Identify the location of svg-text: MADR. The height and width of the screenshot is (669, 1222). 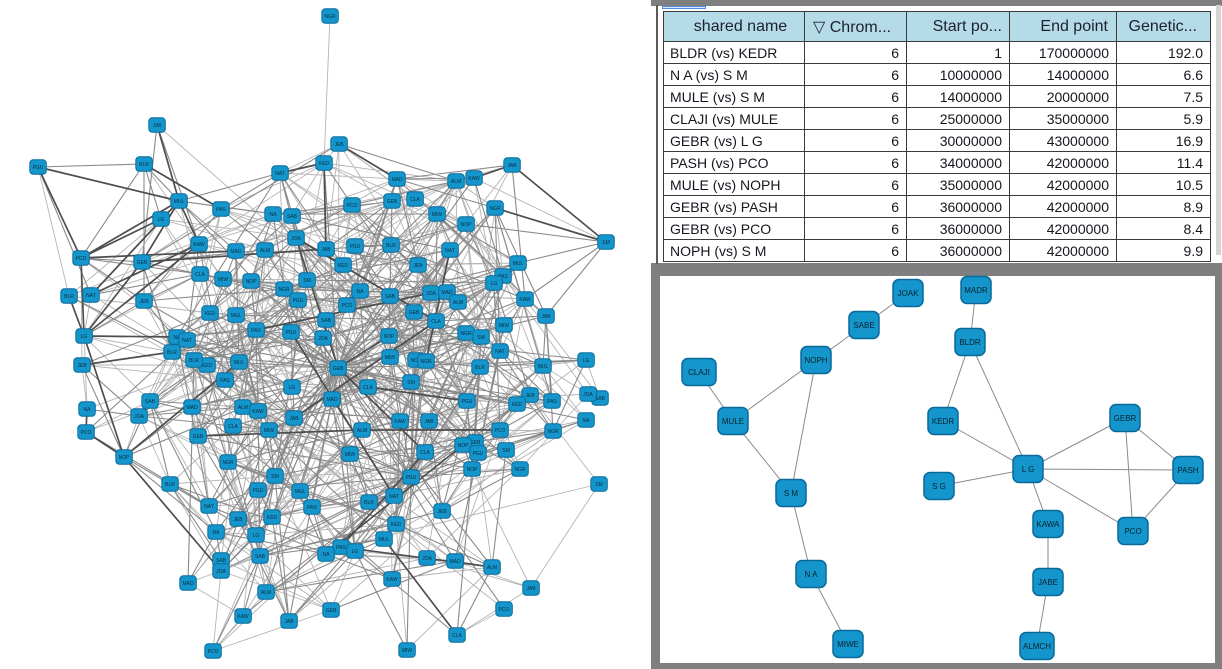
(976, 290).